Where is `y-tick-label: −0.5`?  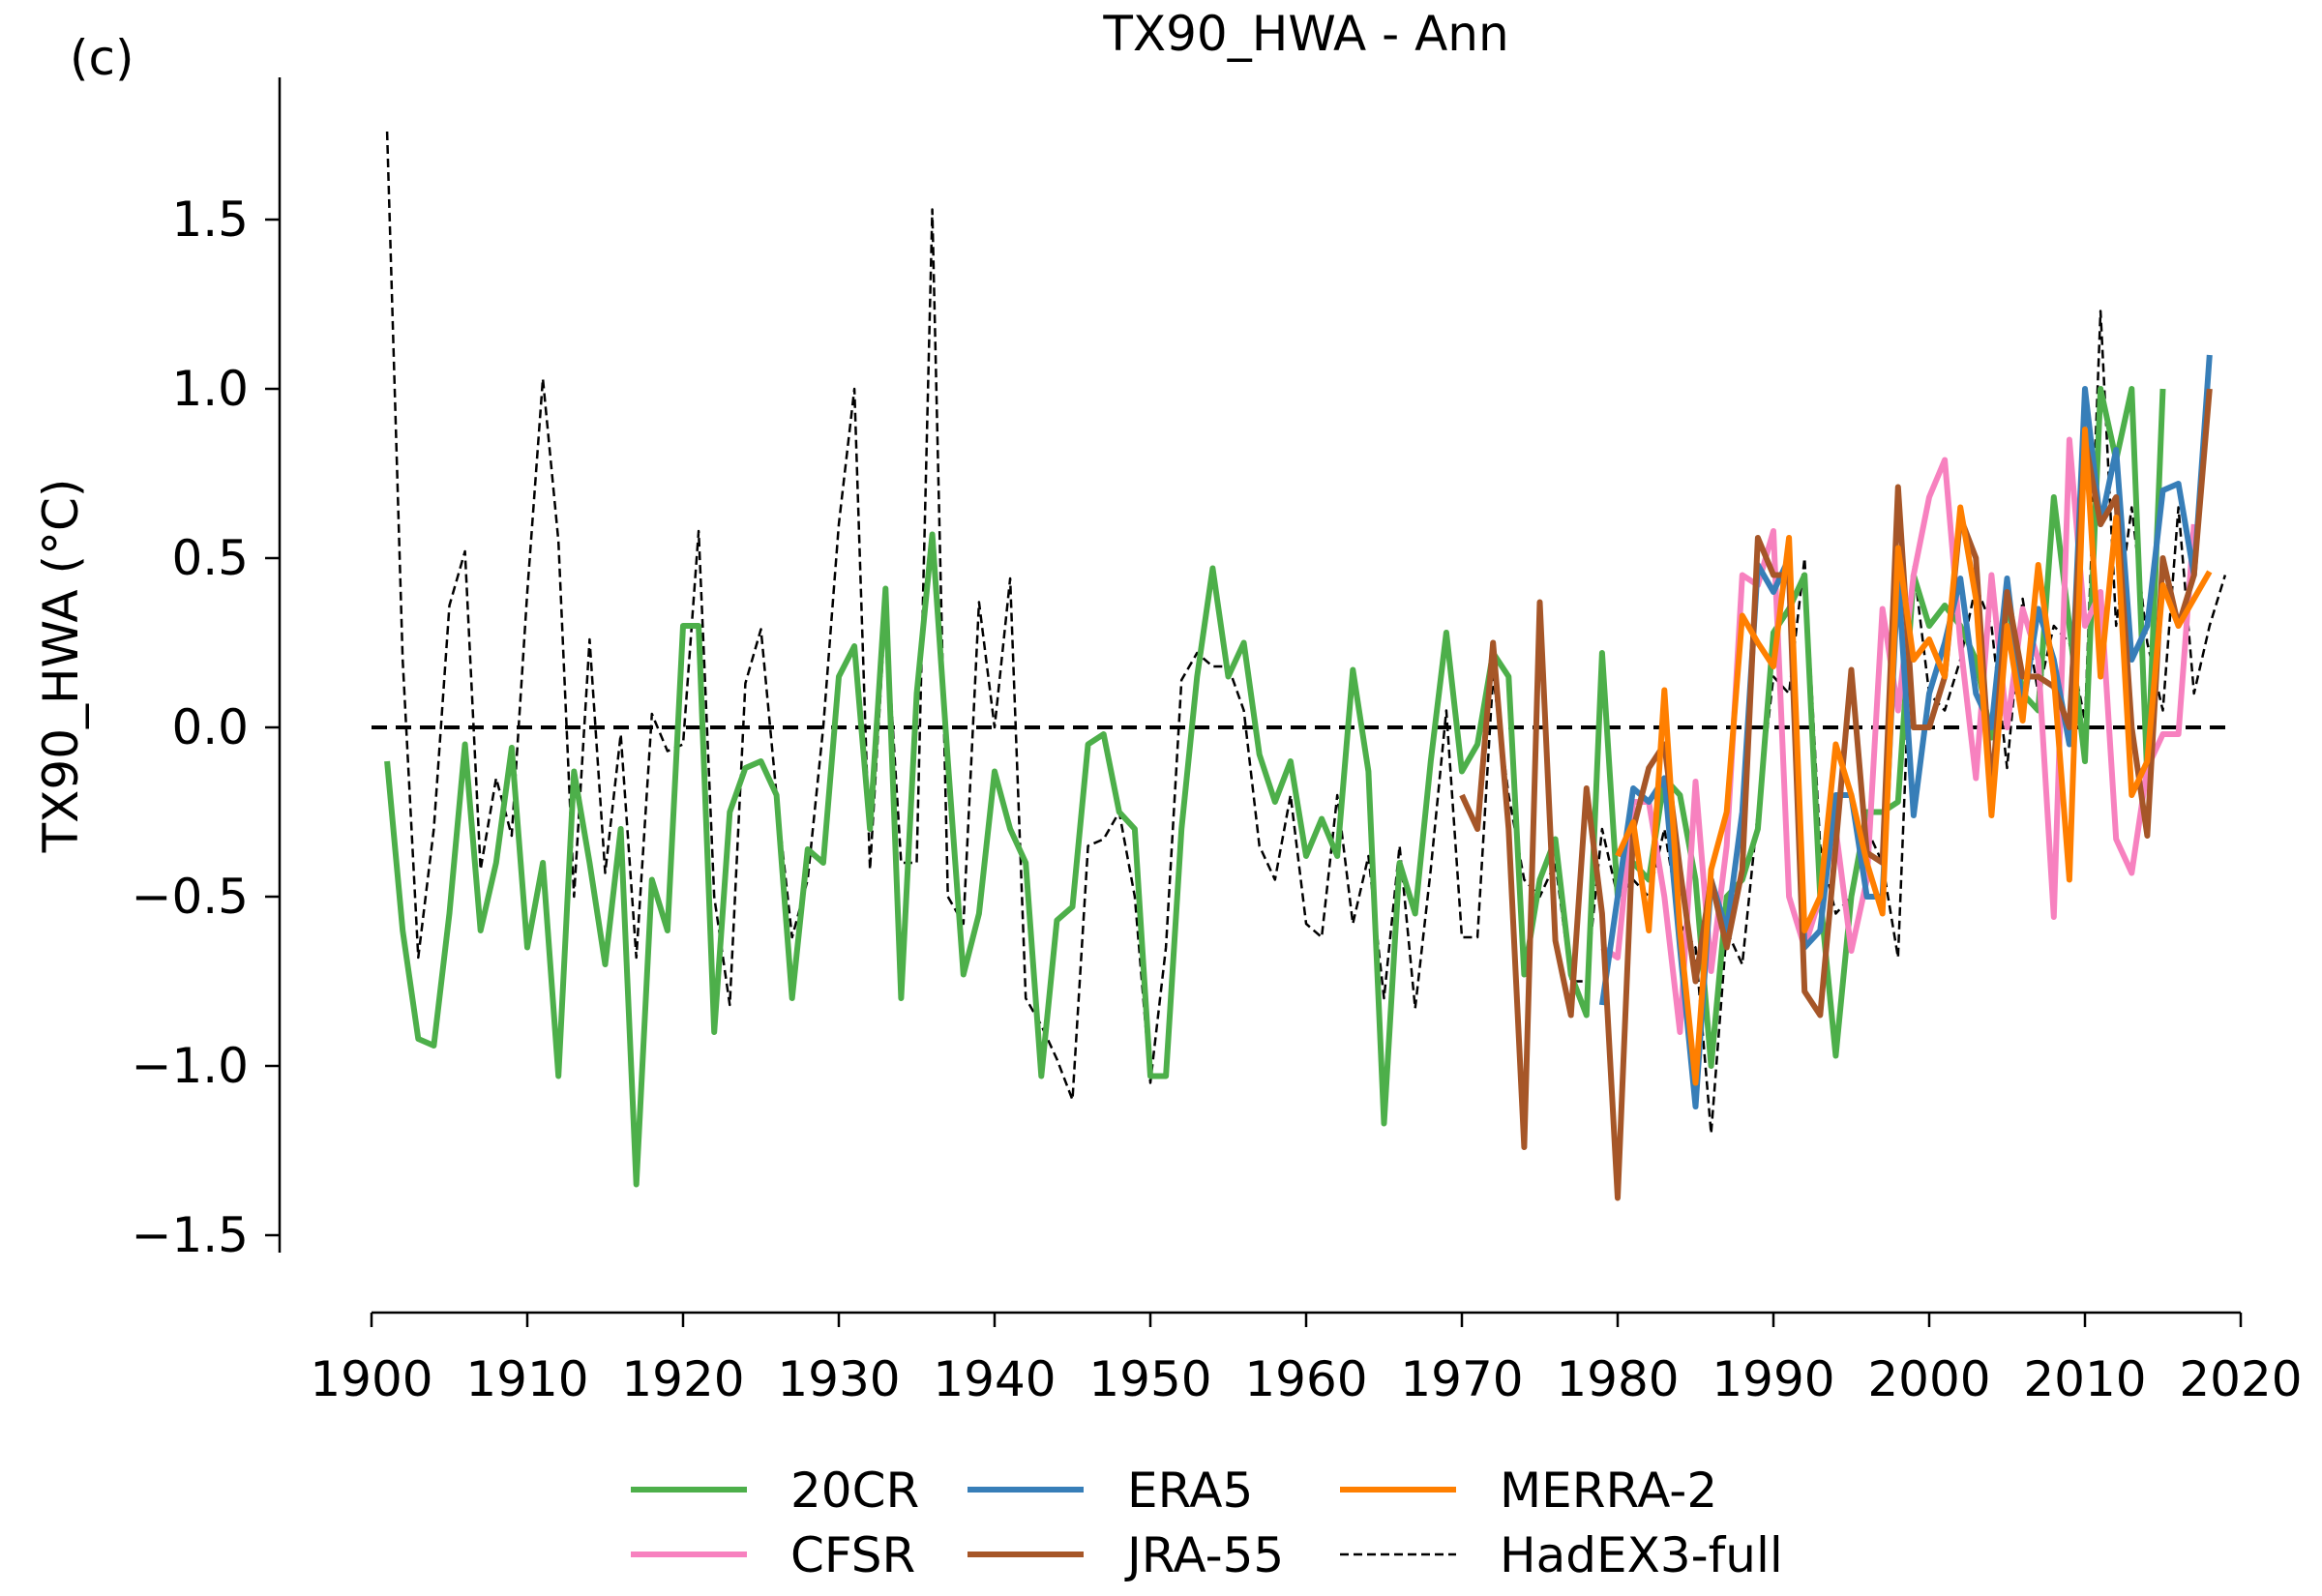
y-tick-label: −0.5 is located at coordinates (190, 897).